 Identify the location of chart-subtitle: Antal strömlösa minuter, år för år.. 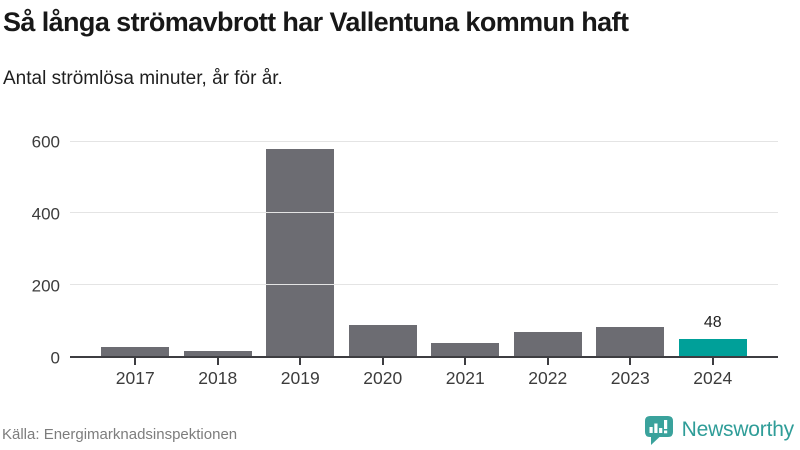
(143, 78).